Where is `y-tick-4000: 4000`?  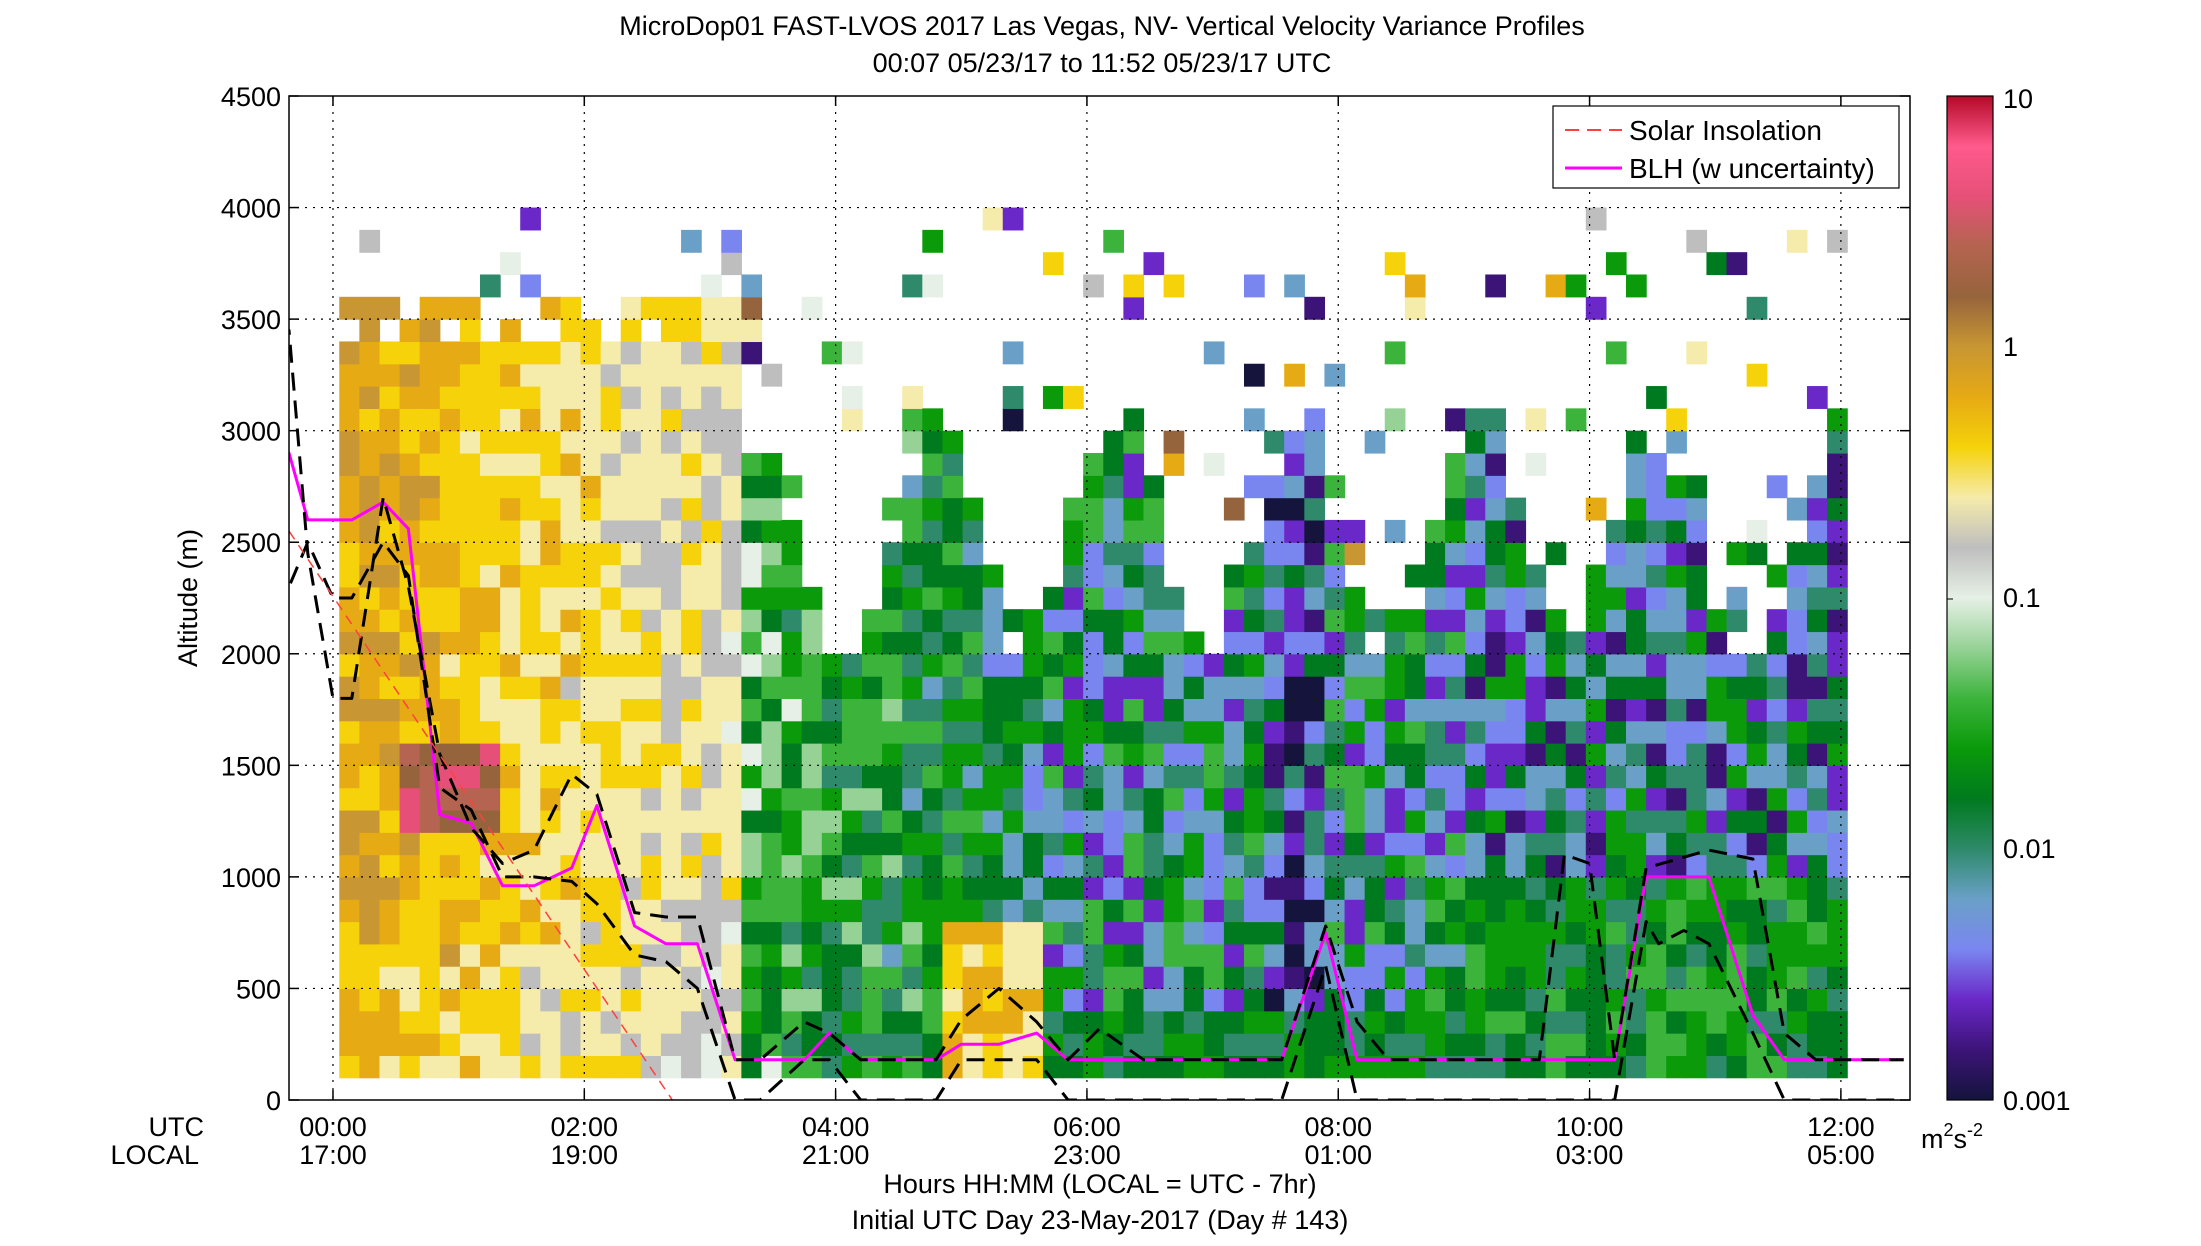 y-tick-4000: 4000 is located at coordinates (251, 209).